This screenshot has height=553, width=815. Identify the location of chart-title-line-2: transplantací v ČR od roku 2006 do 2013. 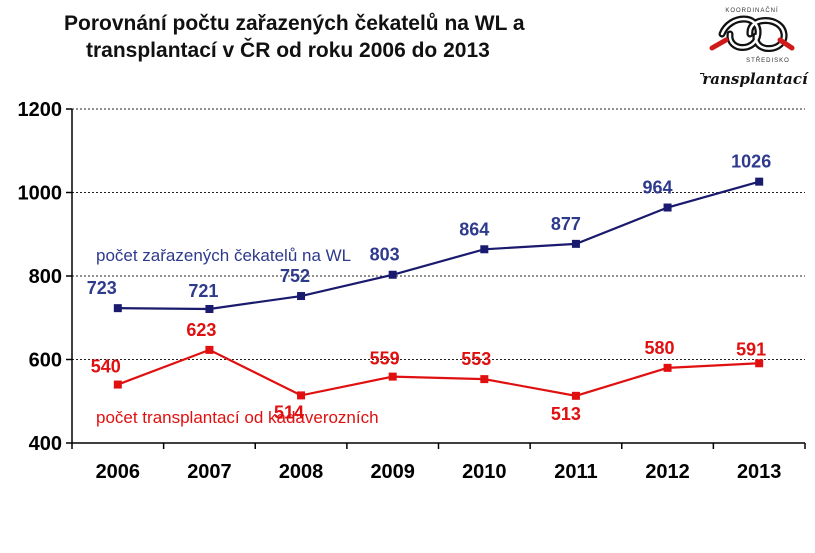
(288, 50).